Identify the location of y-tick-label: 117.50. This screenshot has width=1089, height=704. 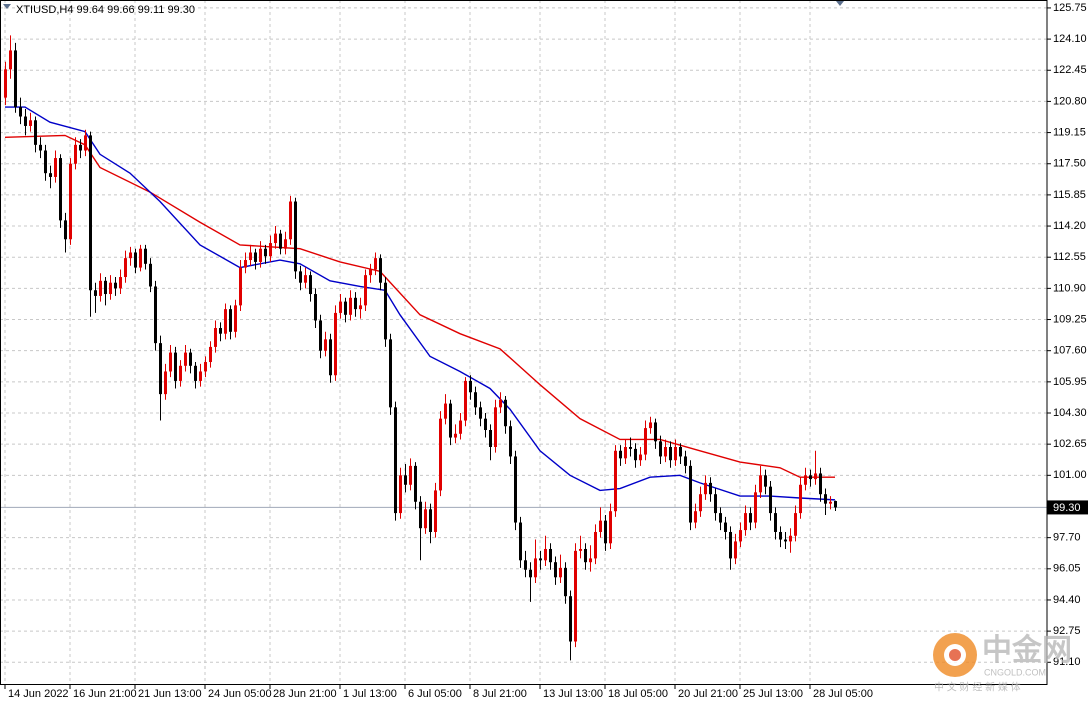
(1069, 164).